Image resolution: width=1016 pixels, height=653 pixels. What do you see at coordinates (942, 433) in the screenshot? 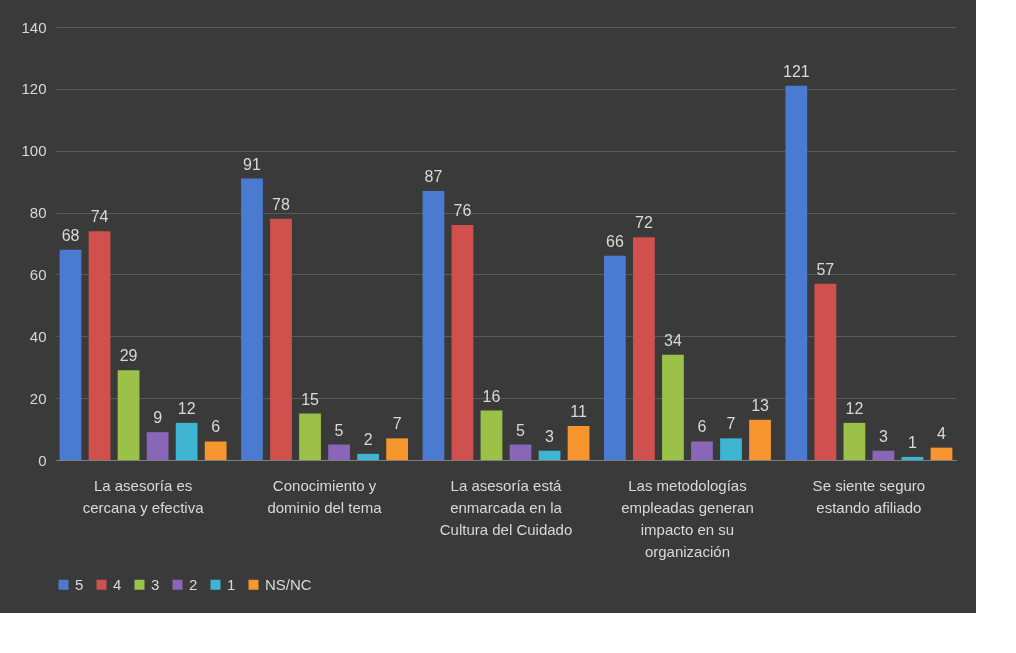
I see `data-label: 4` at bounding box center [942, 433].